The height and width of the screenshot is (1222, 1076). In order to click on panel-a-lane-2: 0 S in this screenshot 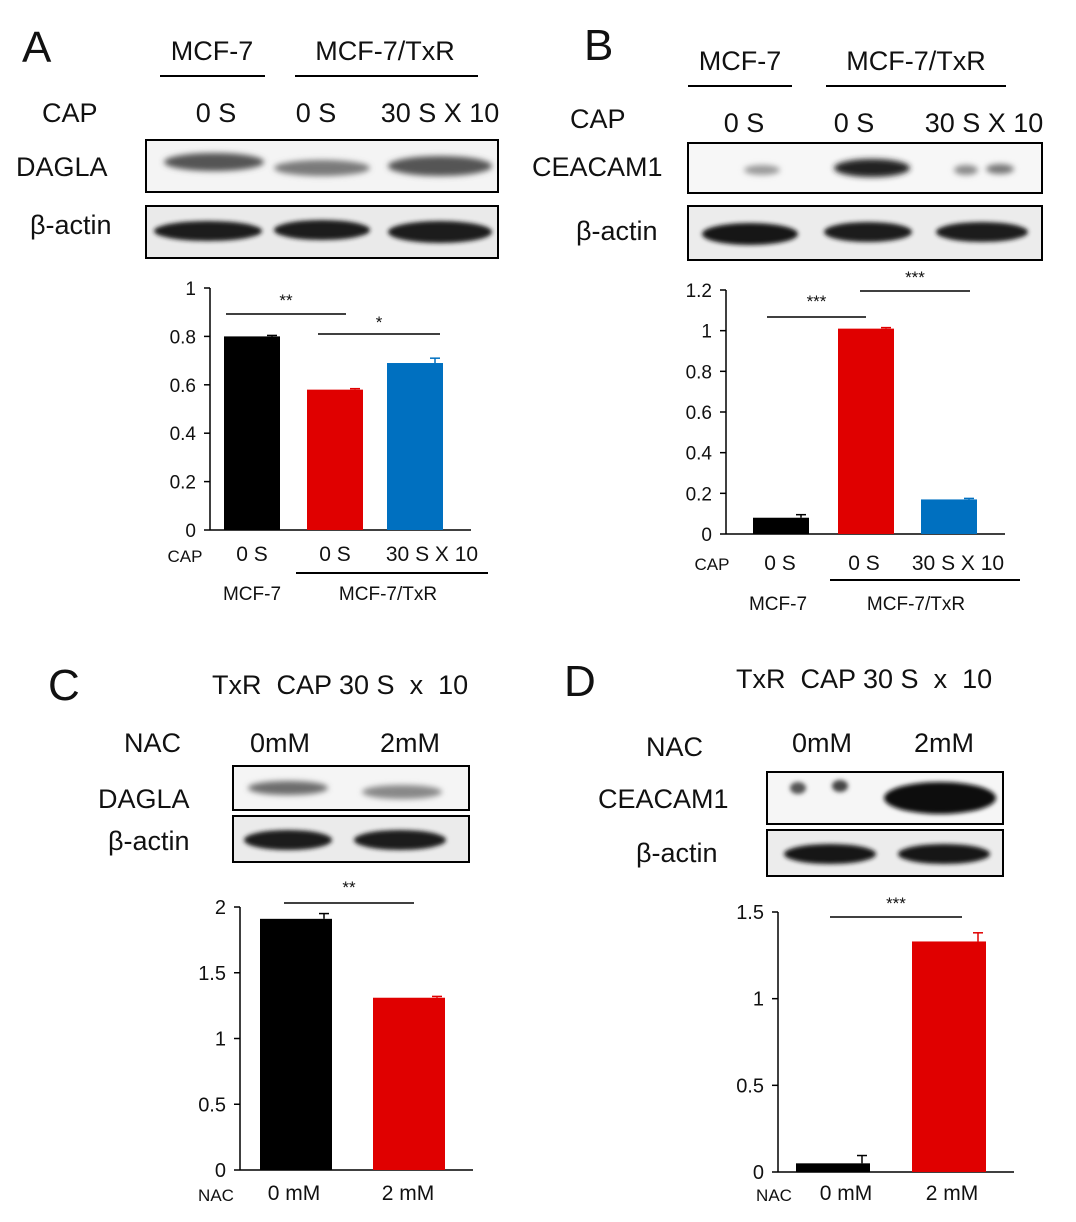, I will do `click(316, 113)`.